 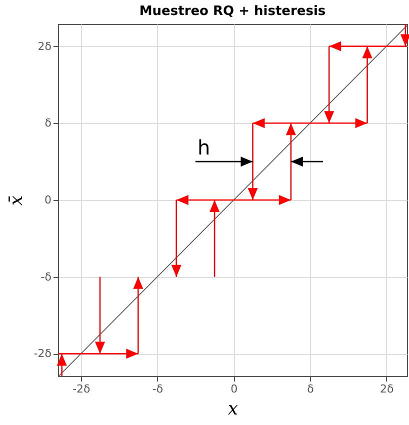 I want to click on y-tick-label: -δ, so click(x=46, y=277).